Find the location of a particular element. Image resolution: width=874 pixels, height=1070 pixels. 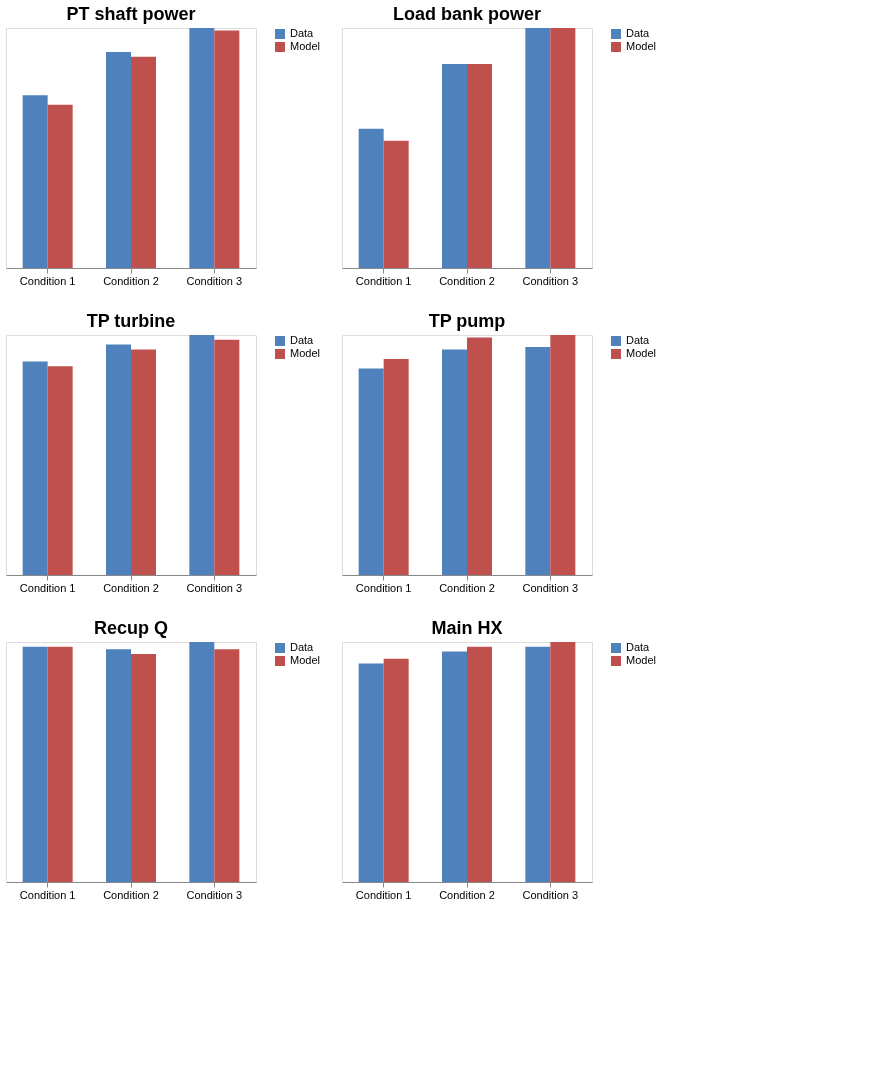

chart-title: Load bank power is located at coordinates (467, 14).